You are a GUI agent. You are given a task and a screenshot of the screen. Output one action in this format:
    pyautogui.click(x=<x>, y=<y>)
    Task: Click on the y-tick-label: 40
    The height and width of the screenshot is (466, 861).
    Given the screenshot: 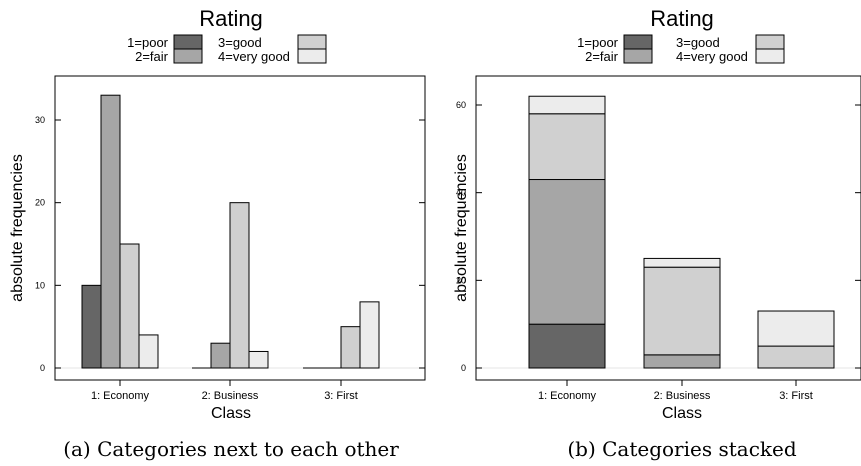 What is the action you would take?
    pyautogui.click(x=461, y=193)
    